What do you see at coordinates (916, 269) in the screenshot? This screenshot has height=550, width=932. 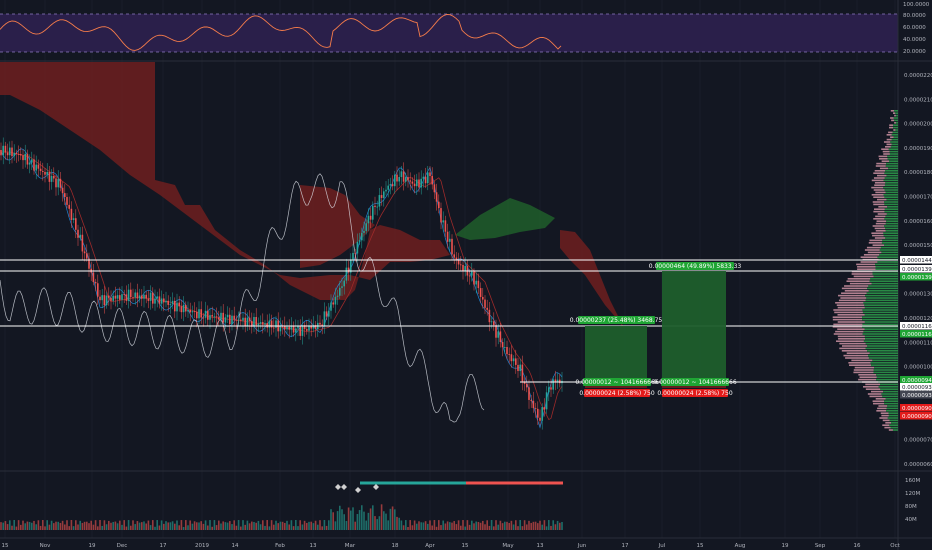 I see `price-tag-bg` at bounding box center [916, 269].